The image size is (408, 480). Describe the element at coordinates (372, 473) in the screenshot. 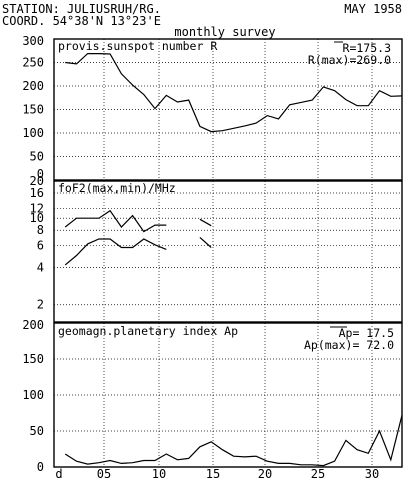

I see `x-tick-label: 30` at that location.